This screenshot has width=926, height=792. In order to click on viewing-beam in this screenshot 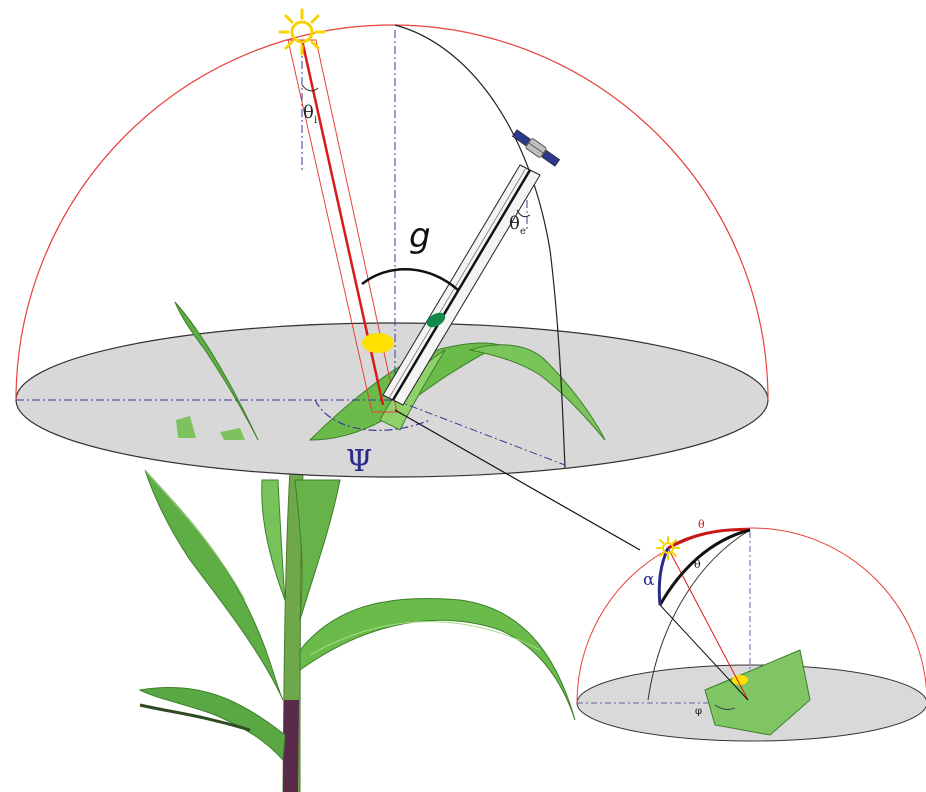, I will do `click(461, 285)`.